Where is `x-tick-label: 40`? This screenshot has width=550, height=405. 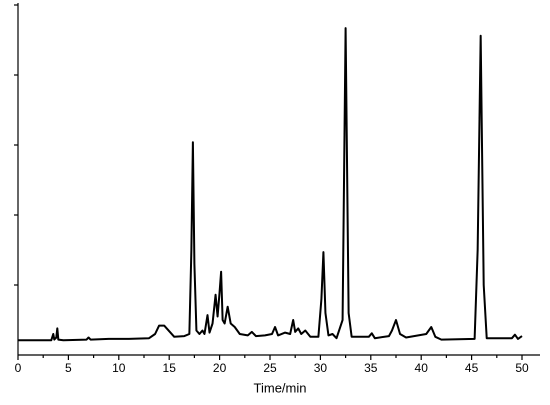
x-tick-label: 40 is located at coordinates (422, 368).